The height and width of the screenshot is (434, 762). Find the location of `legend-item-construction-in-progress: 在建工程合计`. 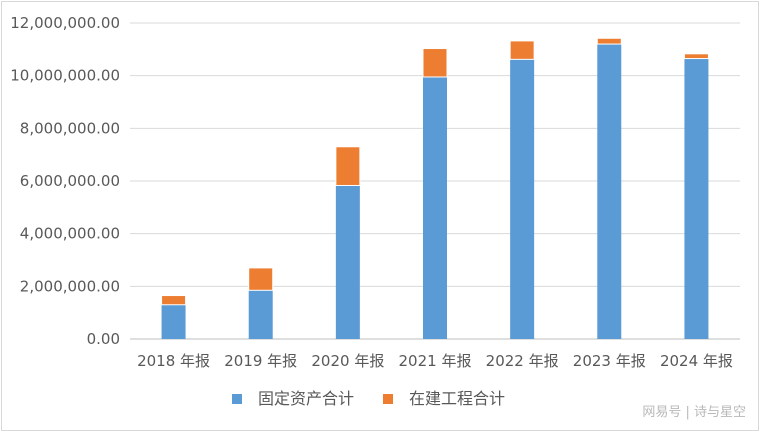

legend-item-construction-in-progress: 在建工程合计 is located at coordinates (444, 398).